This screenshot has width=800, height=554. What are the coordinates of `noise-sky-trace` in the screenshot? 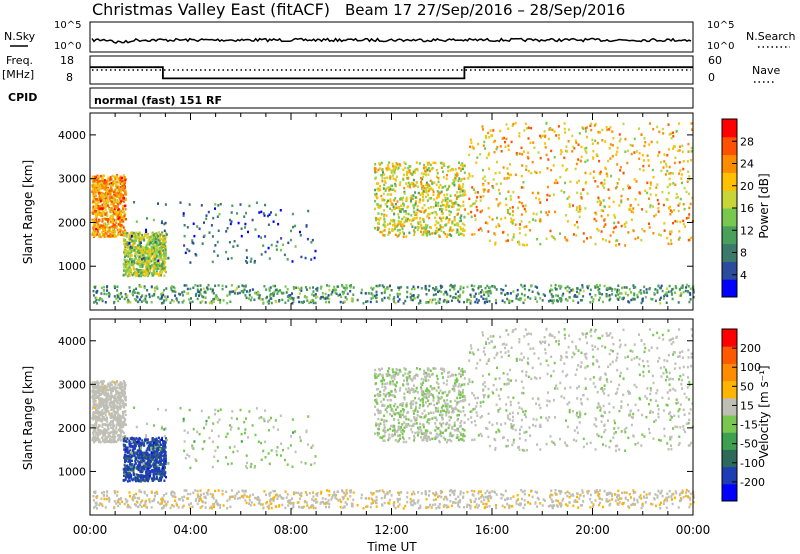 It's located at (391, 40).